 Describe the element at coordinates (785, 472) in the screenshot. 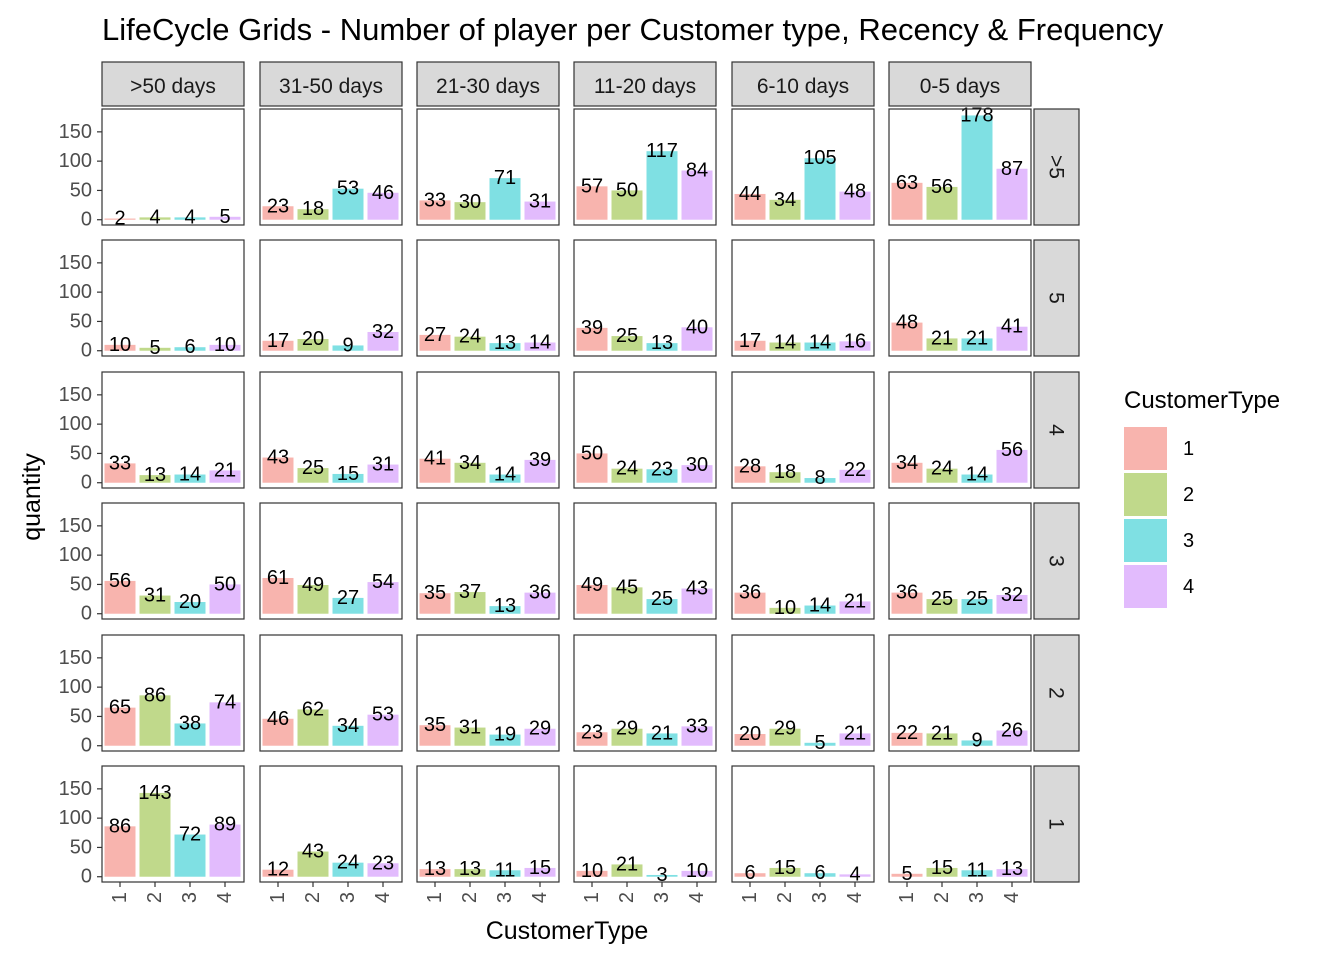

I see `bar-value-label: 18` at that location.